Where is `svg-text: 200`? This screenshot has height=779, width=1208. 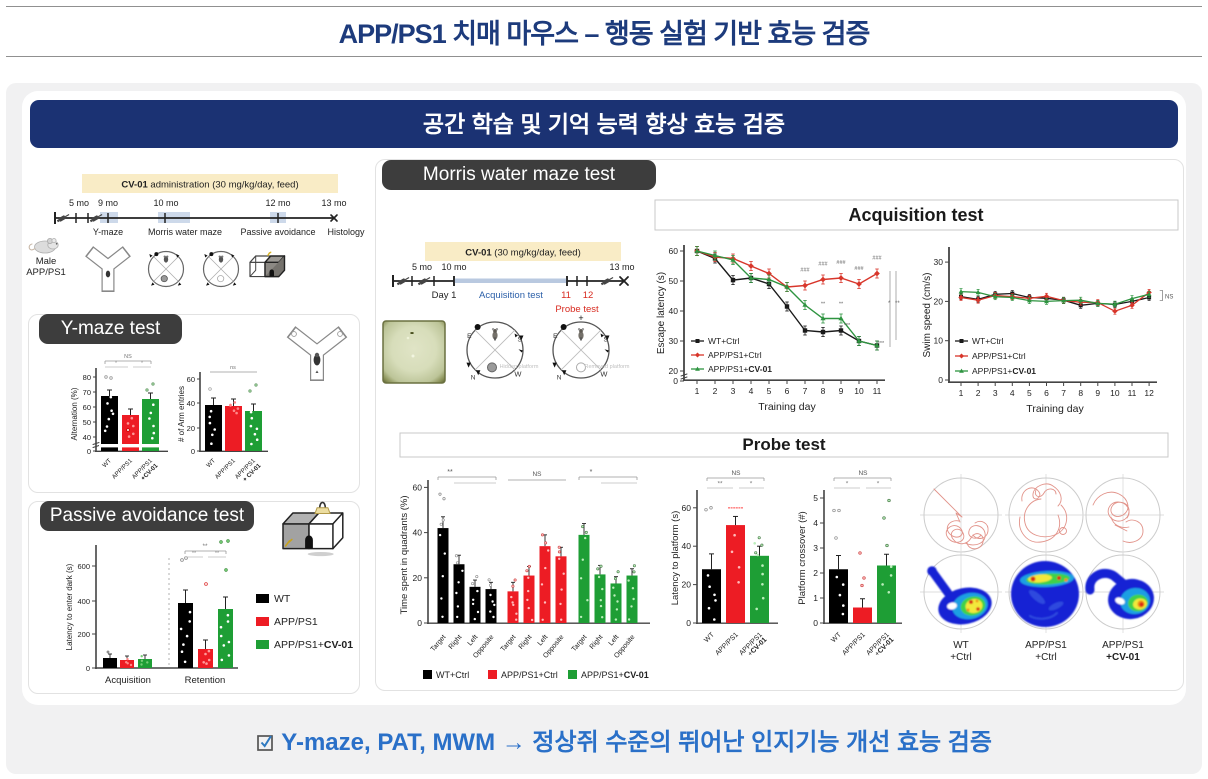 svg-text: 200 is located at coordinates (83, 634).